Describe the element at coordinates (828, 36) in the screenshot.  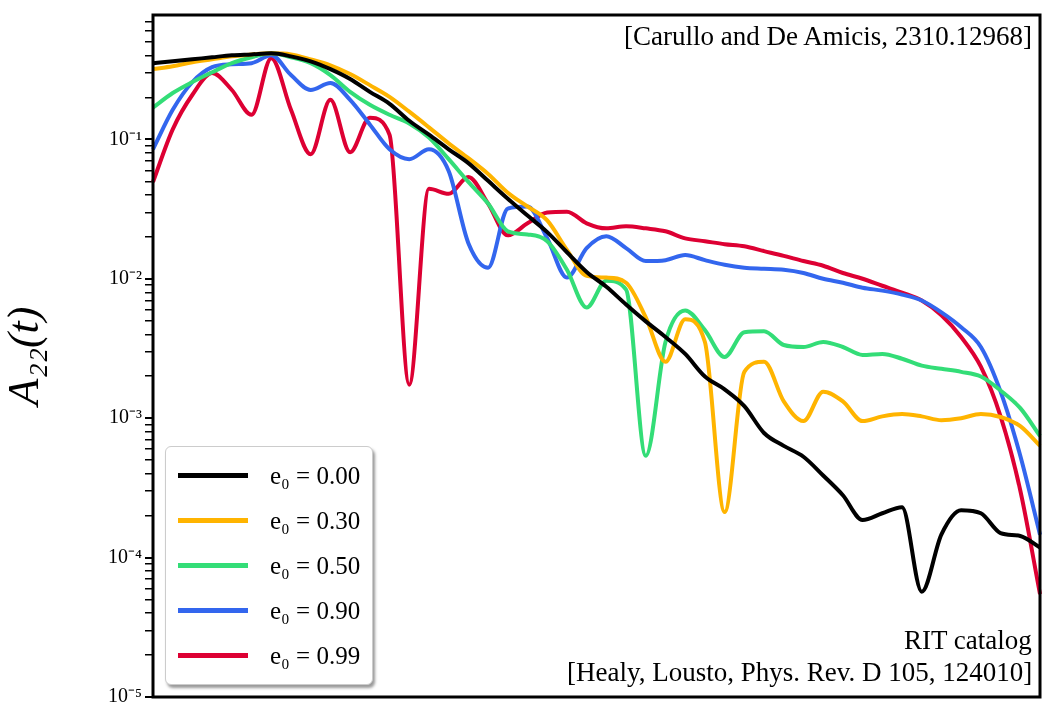
I see `annotation: [Carullo and De Amicis, 2310.12968]` at that location.